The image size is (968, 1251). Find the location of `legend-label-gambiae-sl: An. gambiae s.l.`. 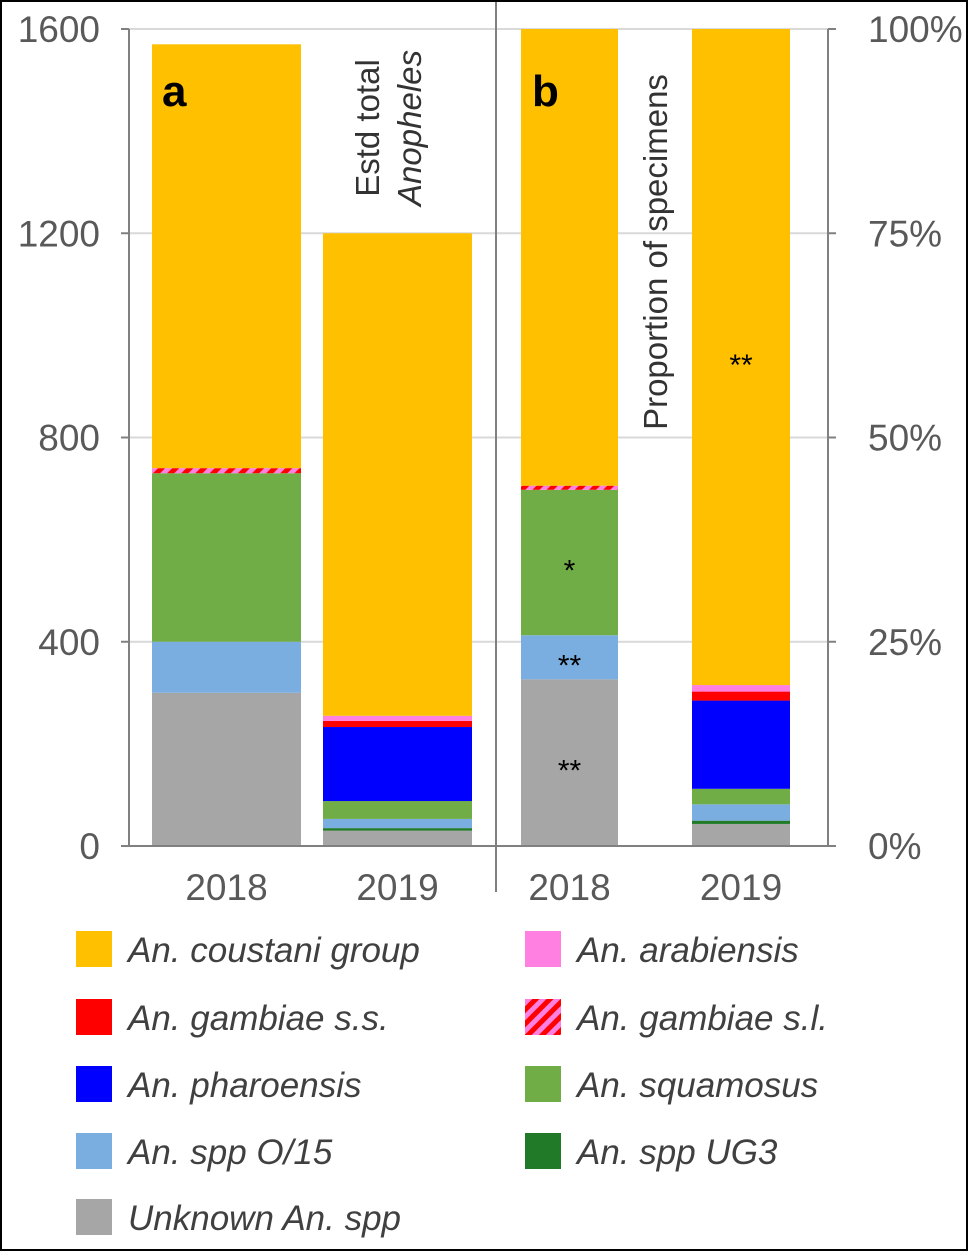

legend-label-gambiae-sl: An. gambiae s.l. is located at coordinates (701, 1018).